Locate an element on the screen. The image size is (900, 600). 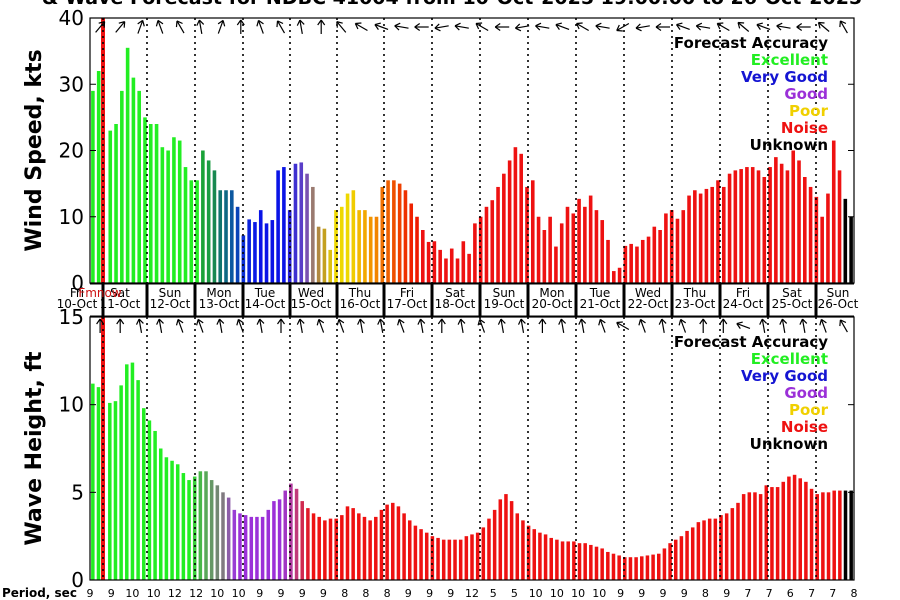
day-name: Sun is located at coordinates (170, 293).